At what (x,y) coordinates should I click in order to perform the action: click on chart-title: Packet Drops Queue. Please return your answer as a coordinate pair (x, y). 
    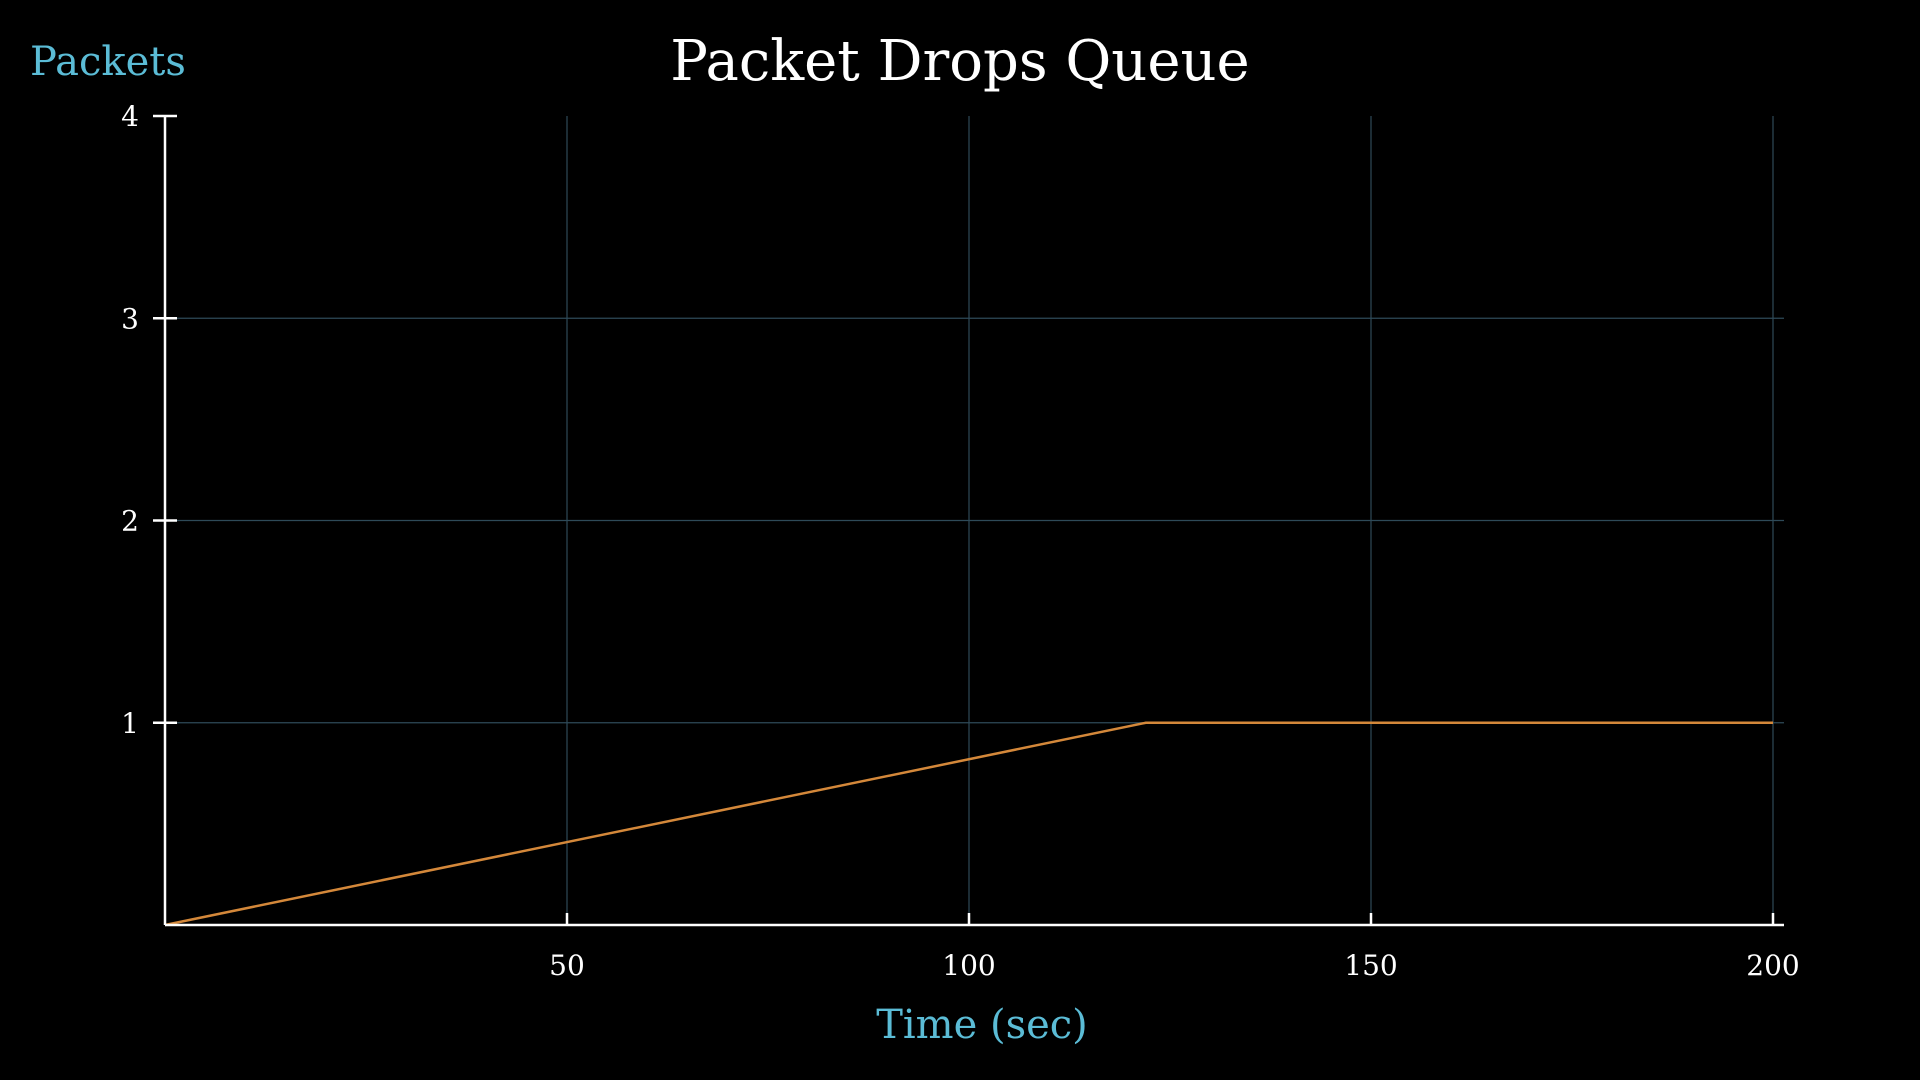
    Looking at the image, I should click on (959, 61).